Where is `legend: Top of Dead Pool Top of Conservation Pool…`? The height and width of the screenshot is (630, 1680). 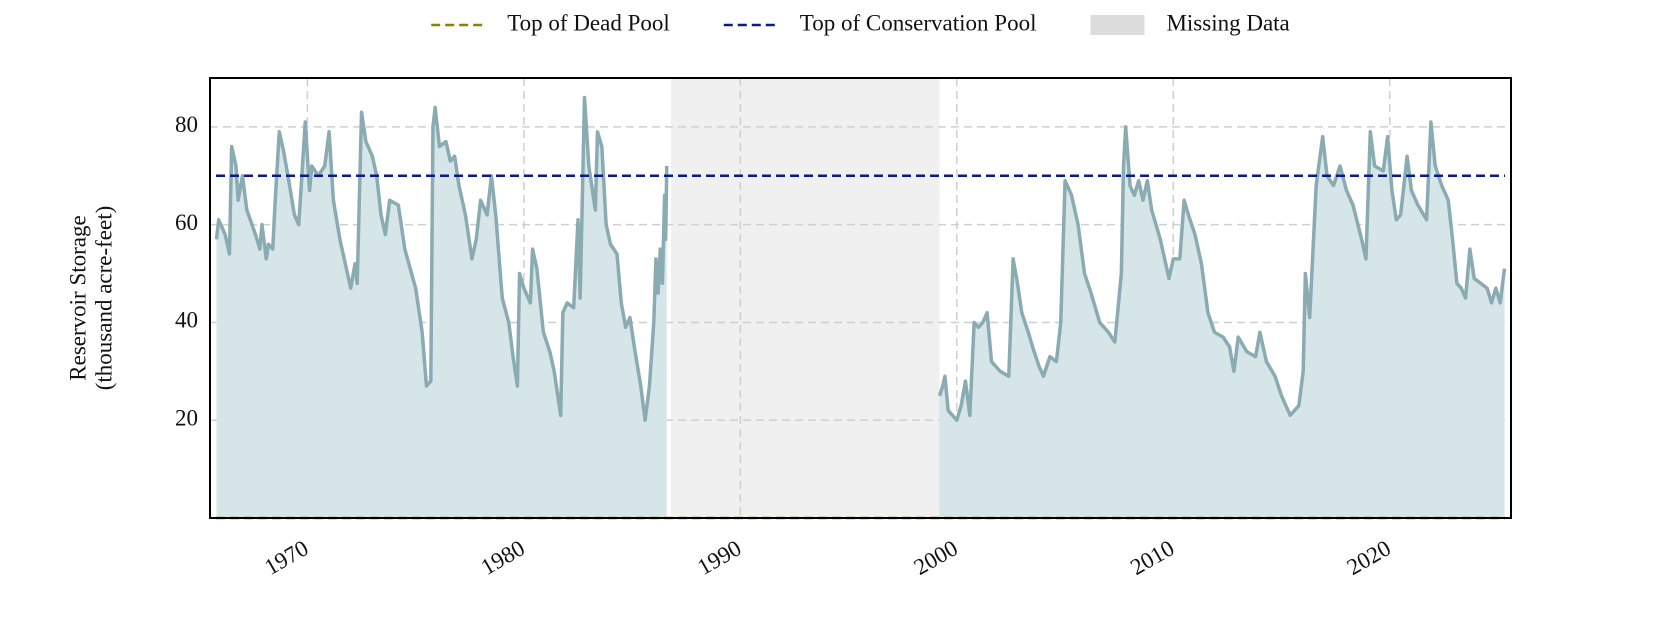 legend: Top of Dead Pool Top of Conservation Pool… is located at coordinates (860, 22).